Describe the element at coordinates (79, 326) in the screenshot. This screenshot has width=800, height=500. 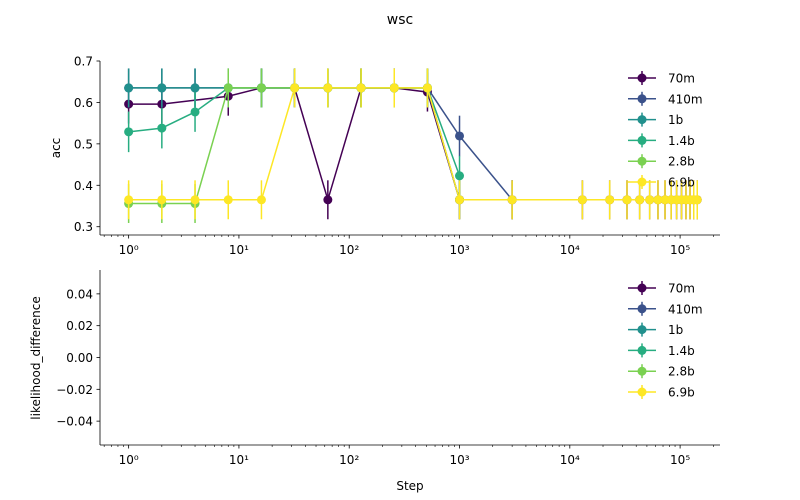
I see `bottom-y-tick-label: 0.02` at that location.